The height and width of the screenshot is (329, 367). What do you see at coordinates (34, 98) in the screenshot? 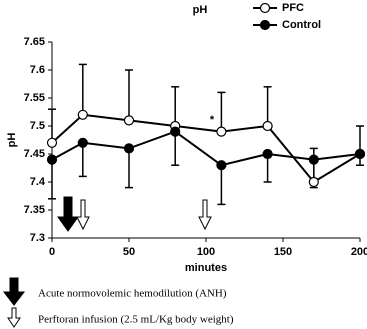
I see `y-tick-label: 7.55` at bounding box center [34, 98].